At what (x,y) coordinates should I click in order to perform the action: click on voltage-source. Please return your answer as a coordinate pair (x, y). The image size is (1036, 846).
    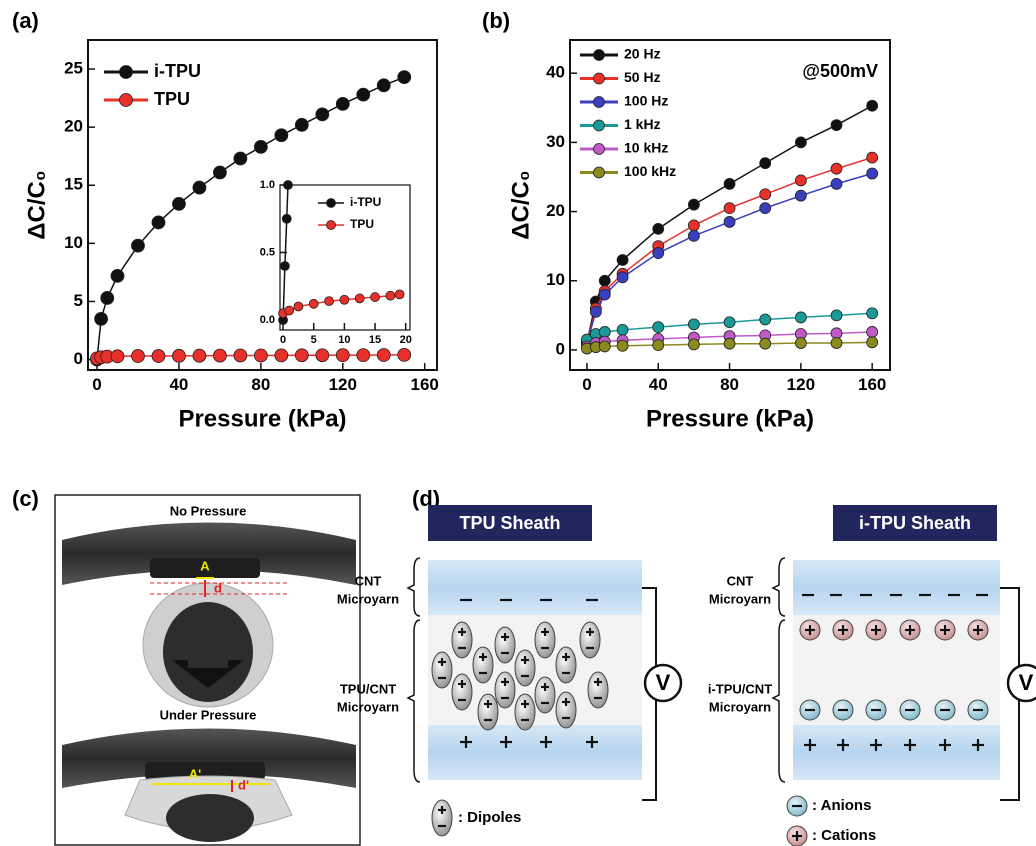
    Looking at the image, I should click on (1021, 683).